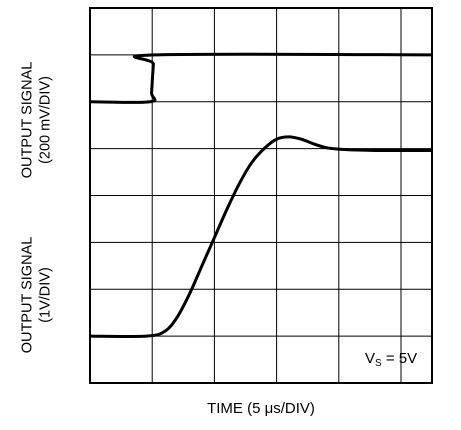 The image size is (461, 430). I want to click on y-axis-label-bottom-line1: OUTPUT SIGNAL, so click(26, 295).